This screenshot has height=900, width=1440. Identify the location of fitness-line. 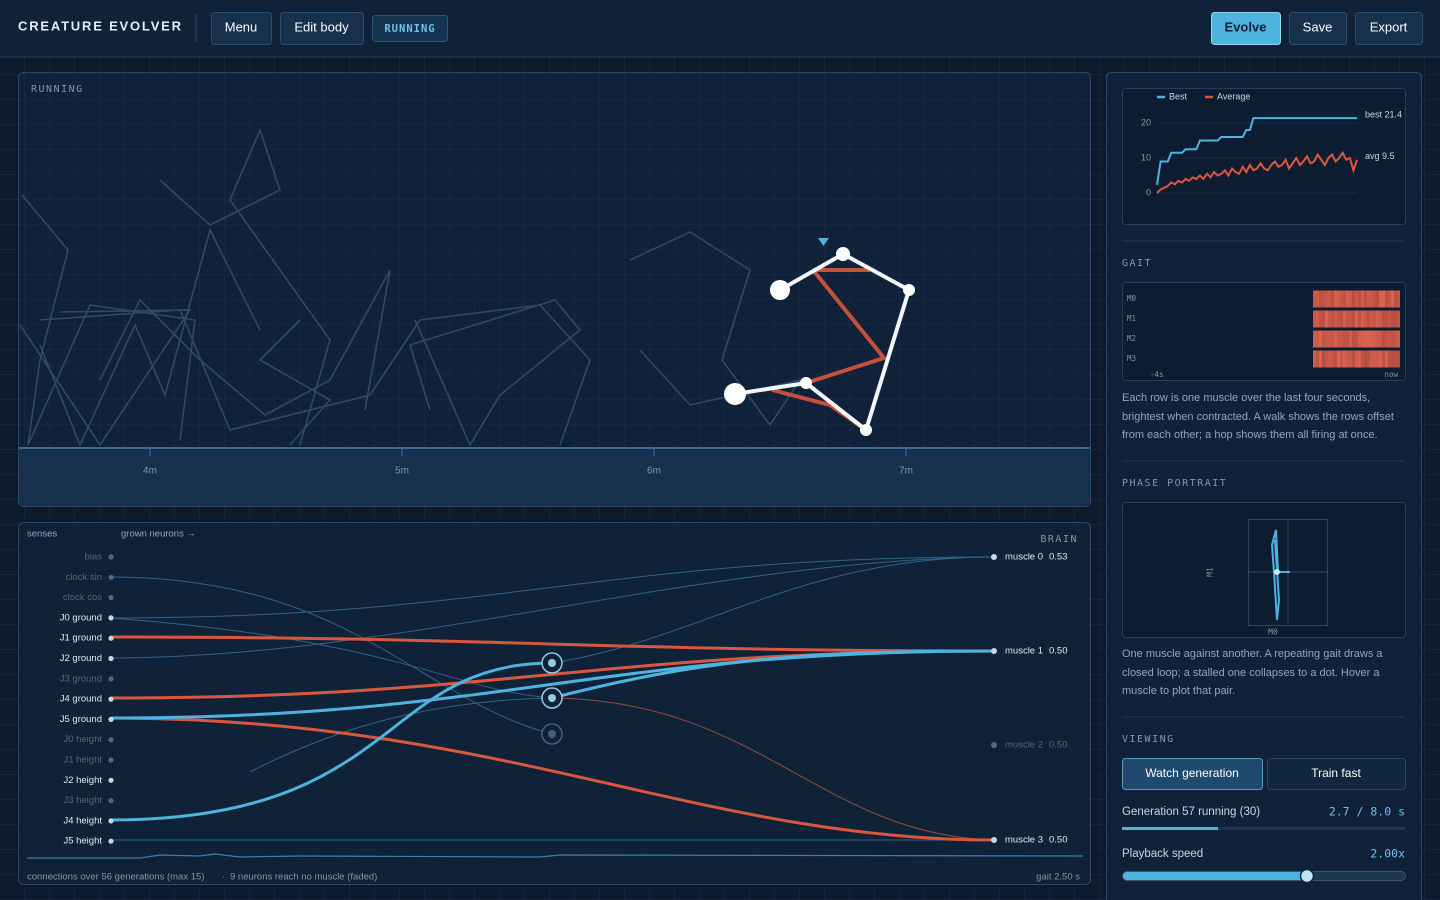
(1257, 172).